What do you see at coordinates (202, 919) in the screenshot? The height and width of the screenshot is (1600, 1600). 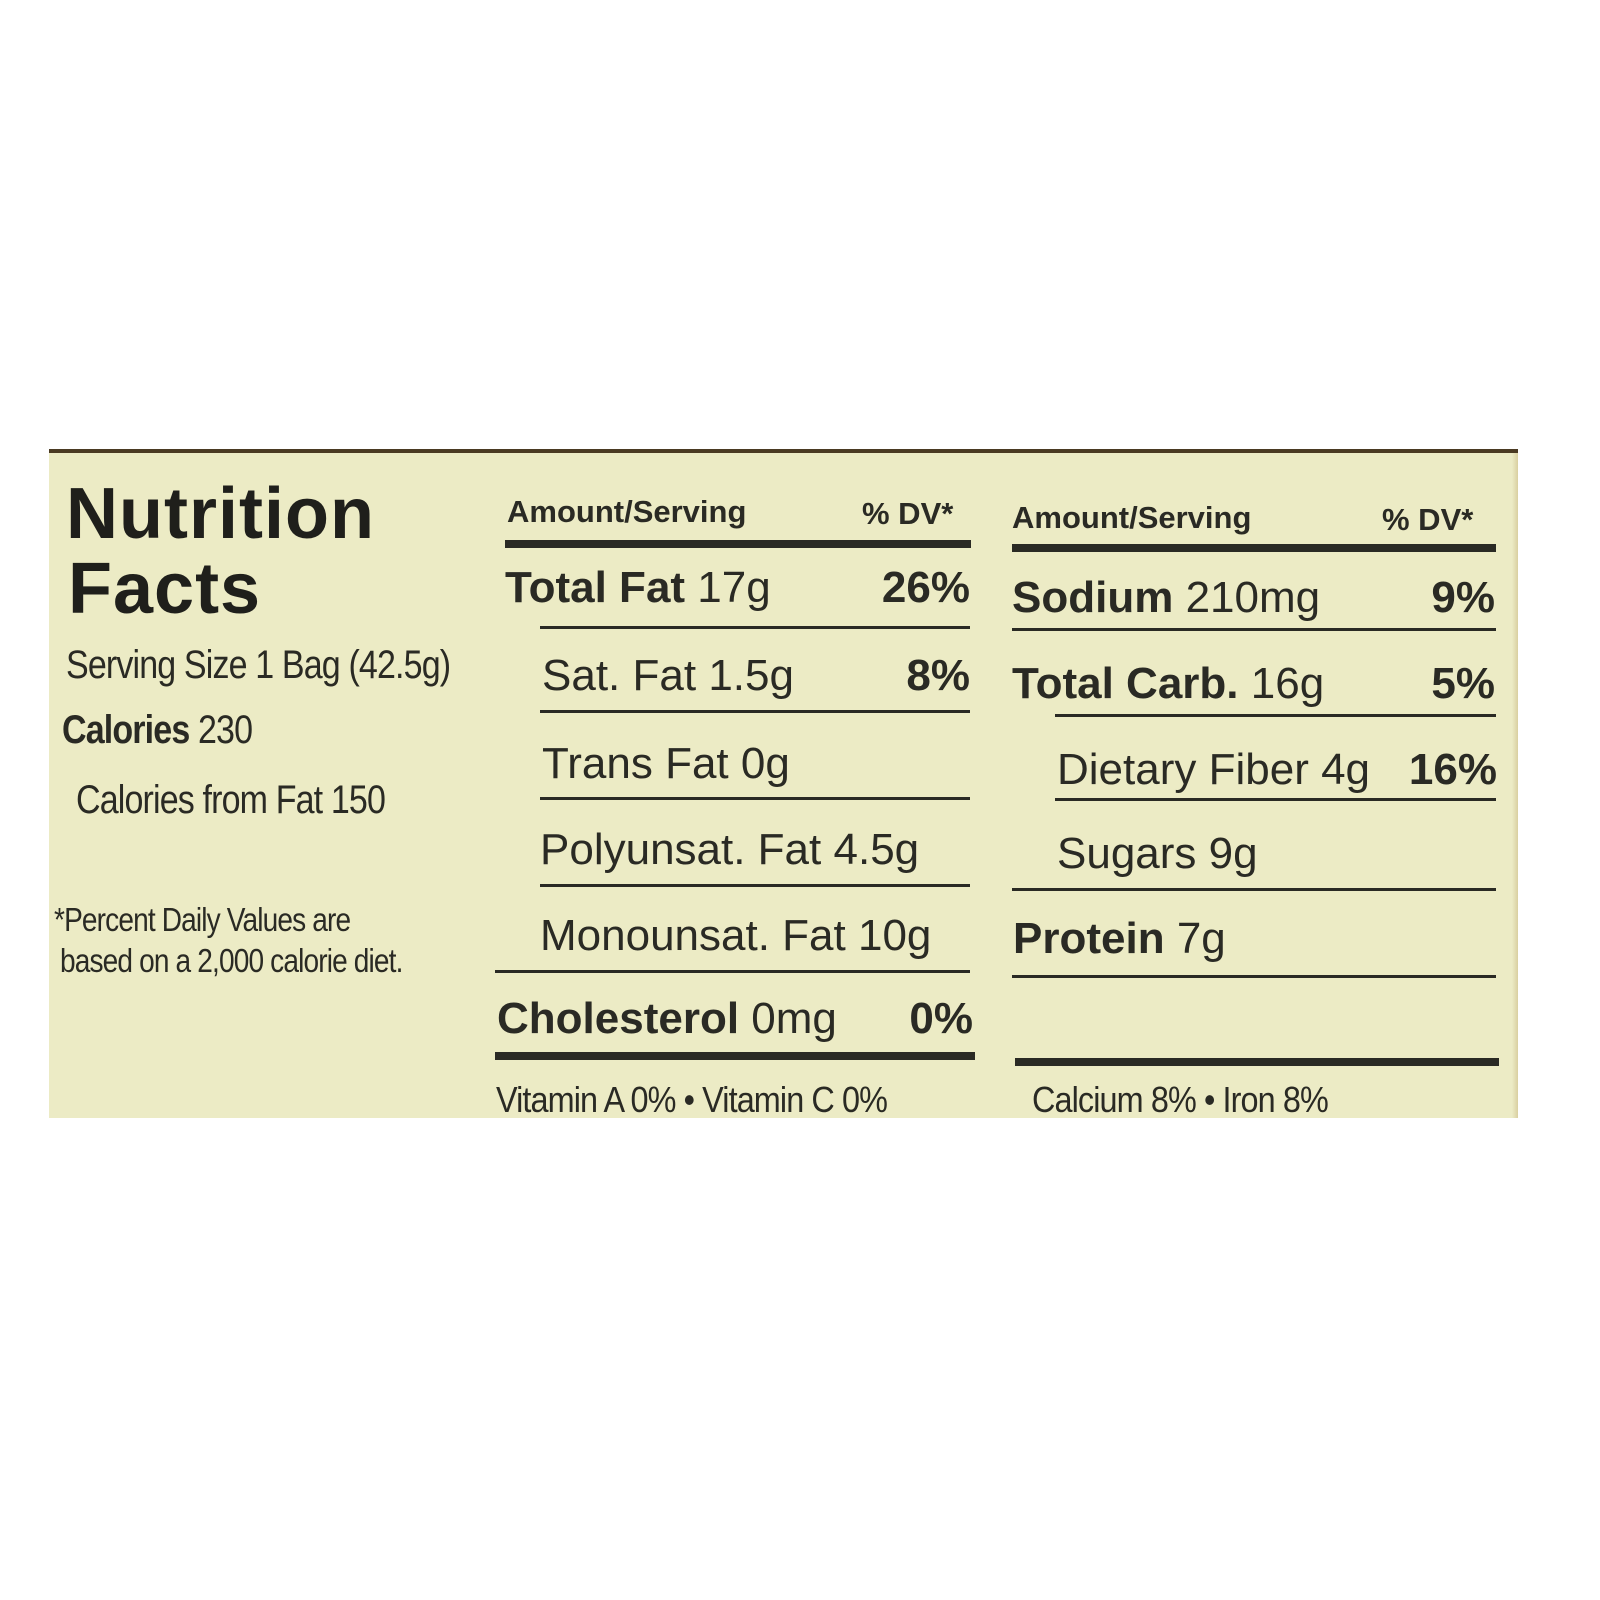 I see `footnote-line-1: *Percent Daily Values are` at bounding box center [202, 919].